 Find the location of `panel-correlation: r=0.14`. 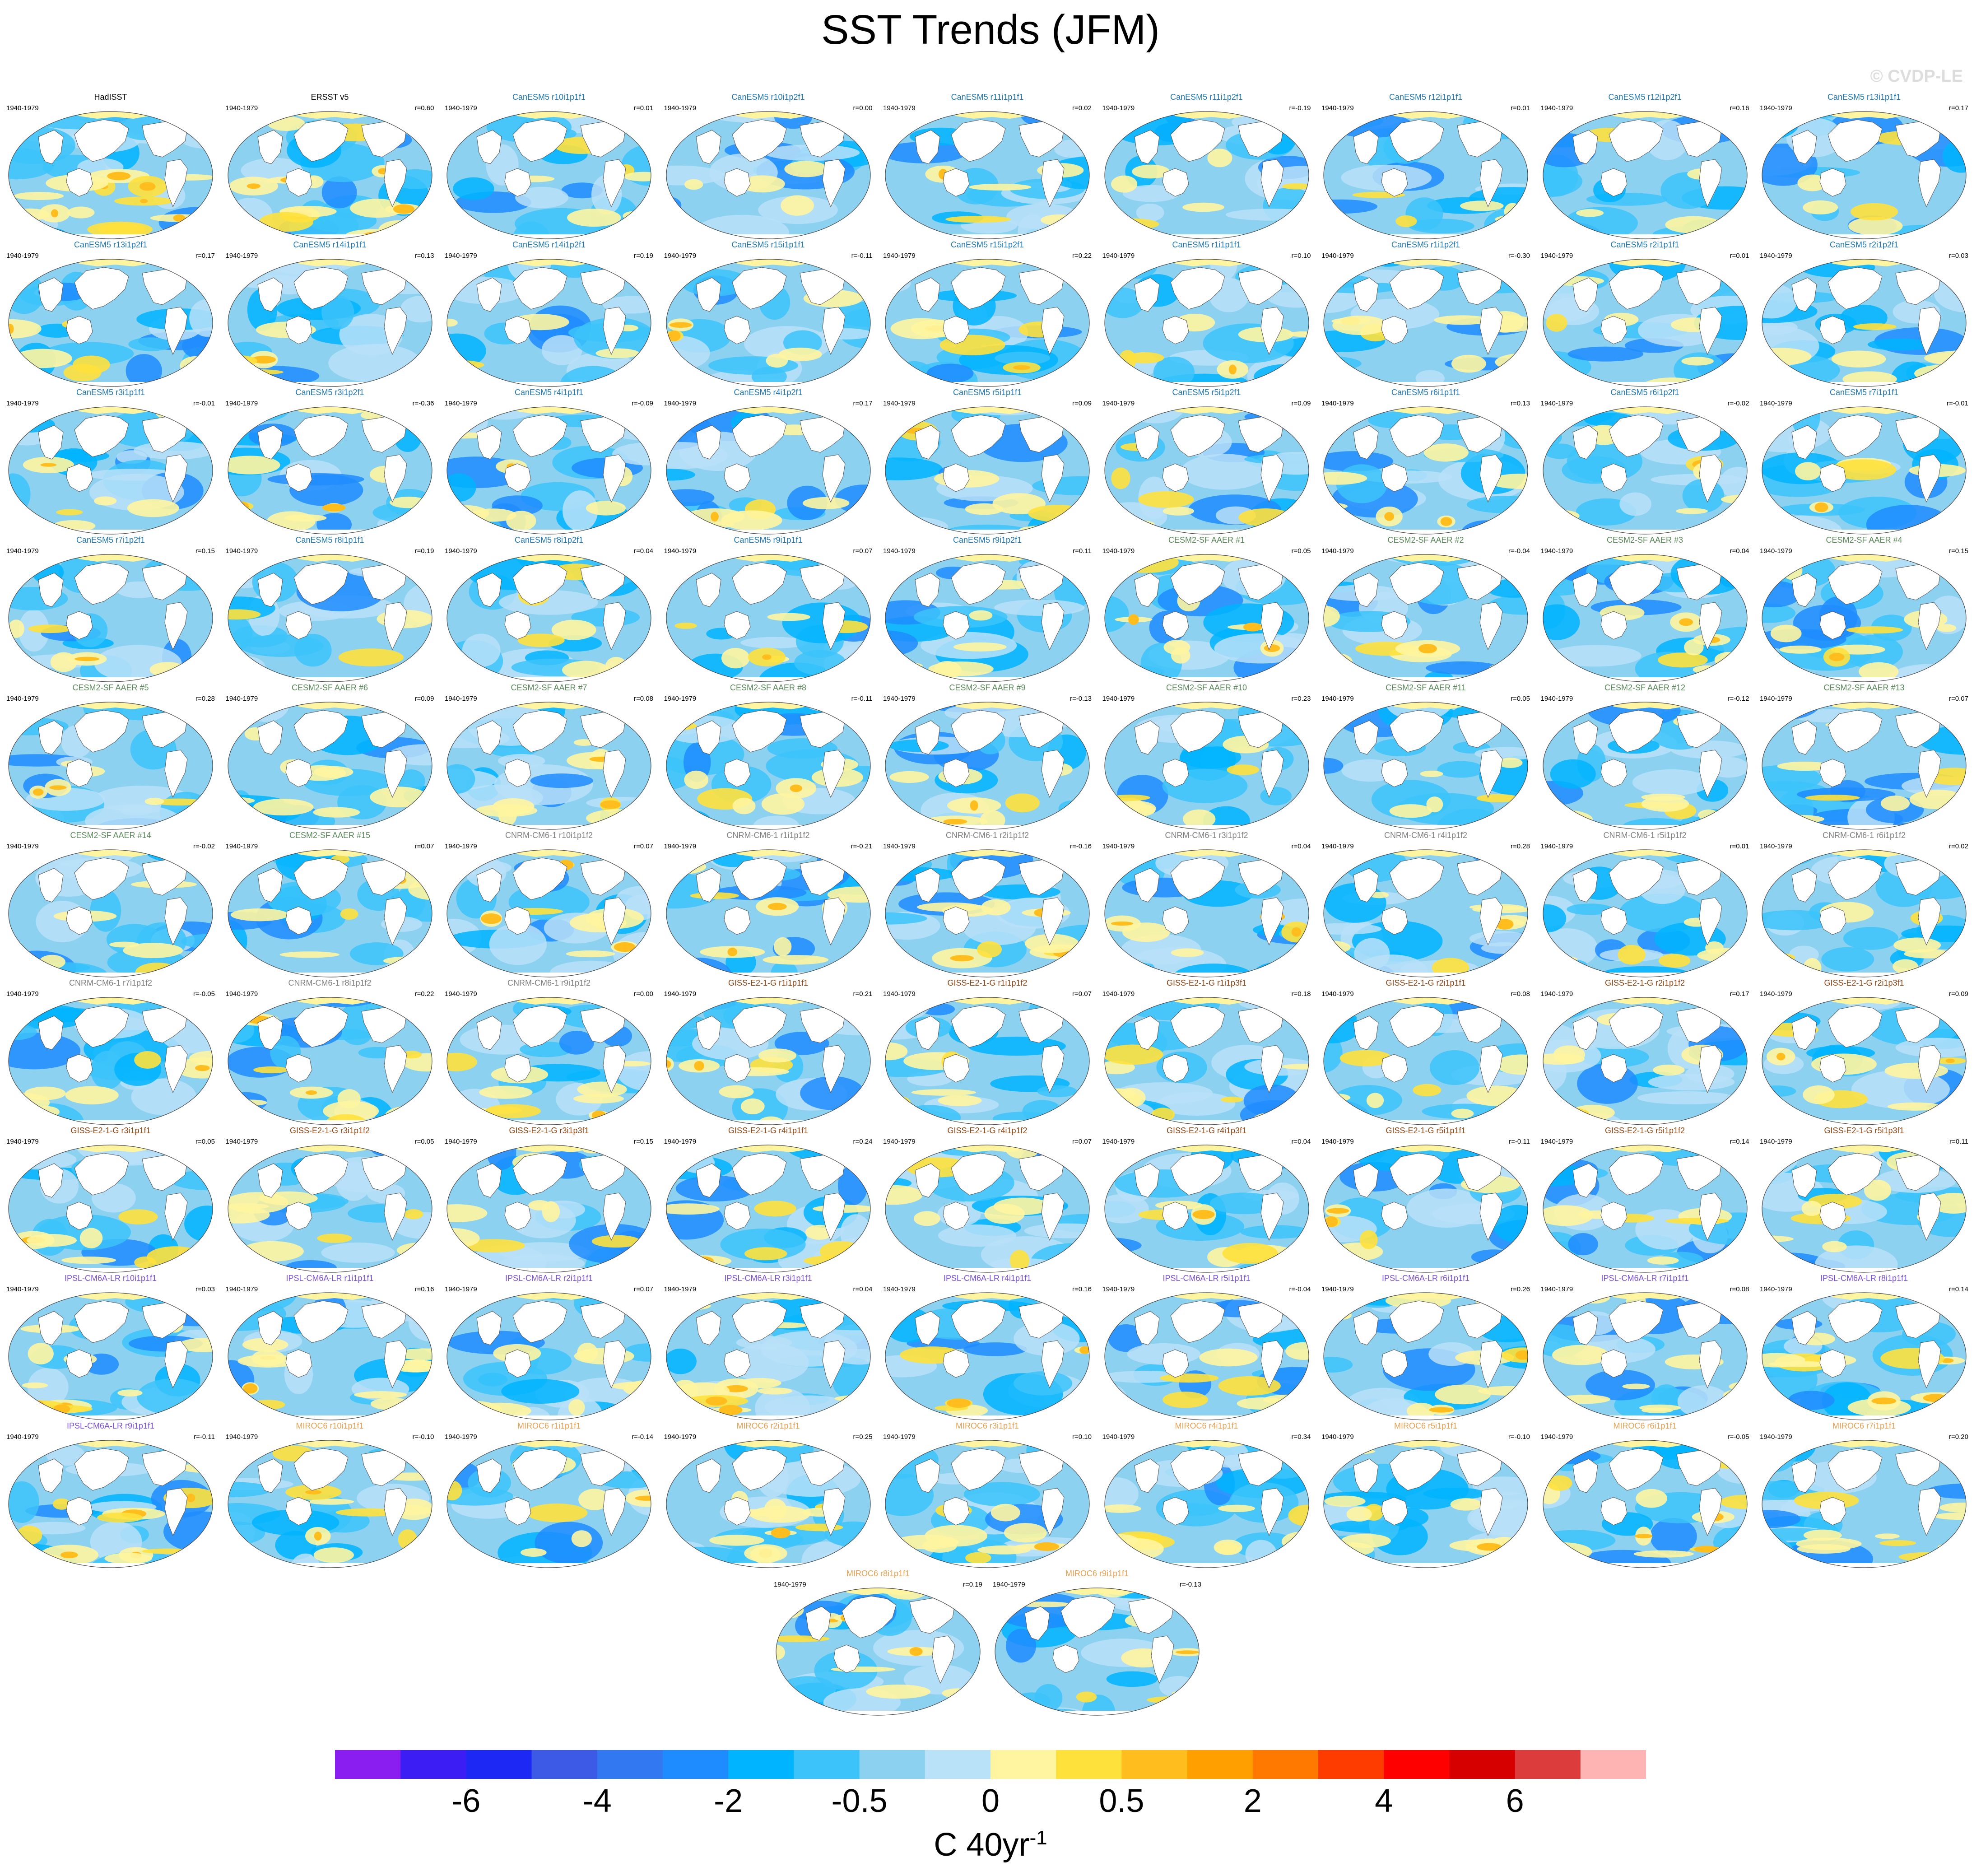

panel-correlation: r=0.14 is located at coordinates (1739, 1141).